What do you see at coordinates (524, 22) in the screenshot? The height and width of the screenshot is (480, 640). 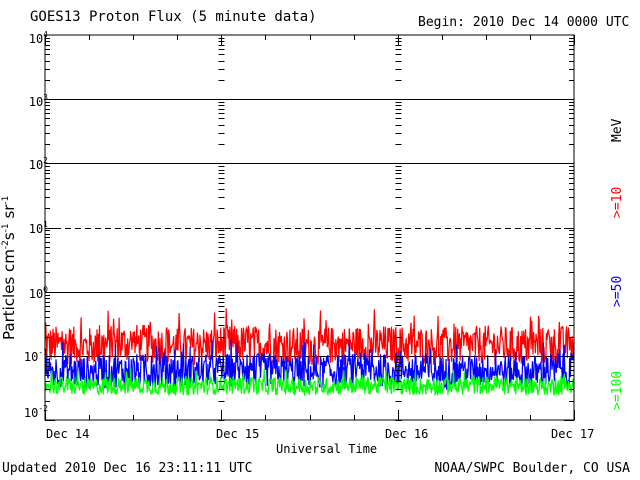 I see `begin-time: Begin: 2010 Dec 14 0000 UTC` at bounding box center [524, 22].